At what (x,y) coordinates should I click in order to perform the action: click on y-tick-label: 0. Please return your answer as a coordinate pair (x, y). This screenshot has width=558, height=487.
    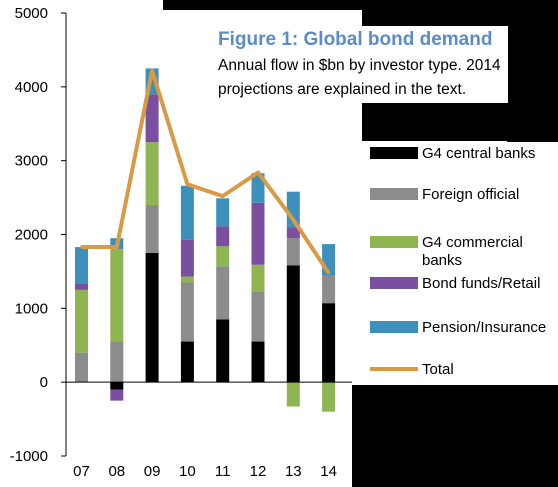
    Looking at the image, I should click on (44, 382).